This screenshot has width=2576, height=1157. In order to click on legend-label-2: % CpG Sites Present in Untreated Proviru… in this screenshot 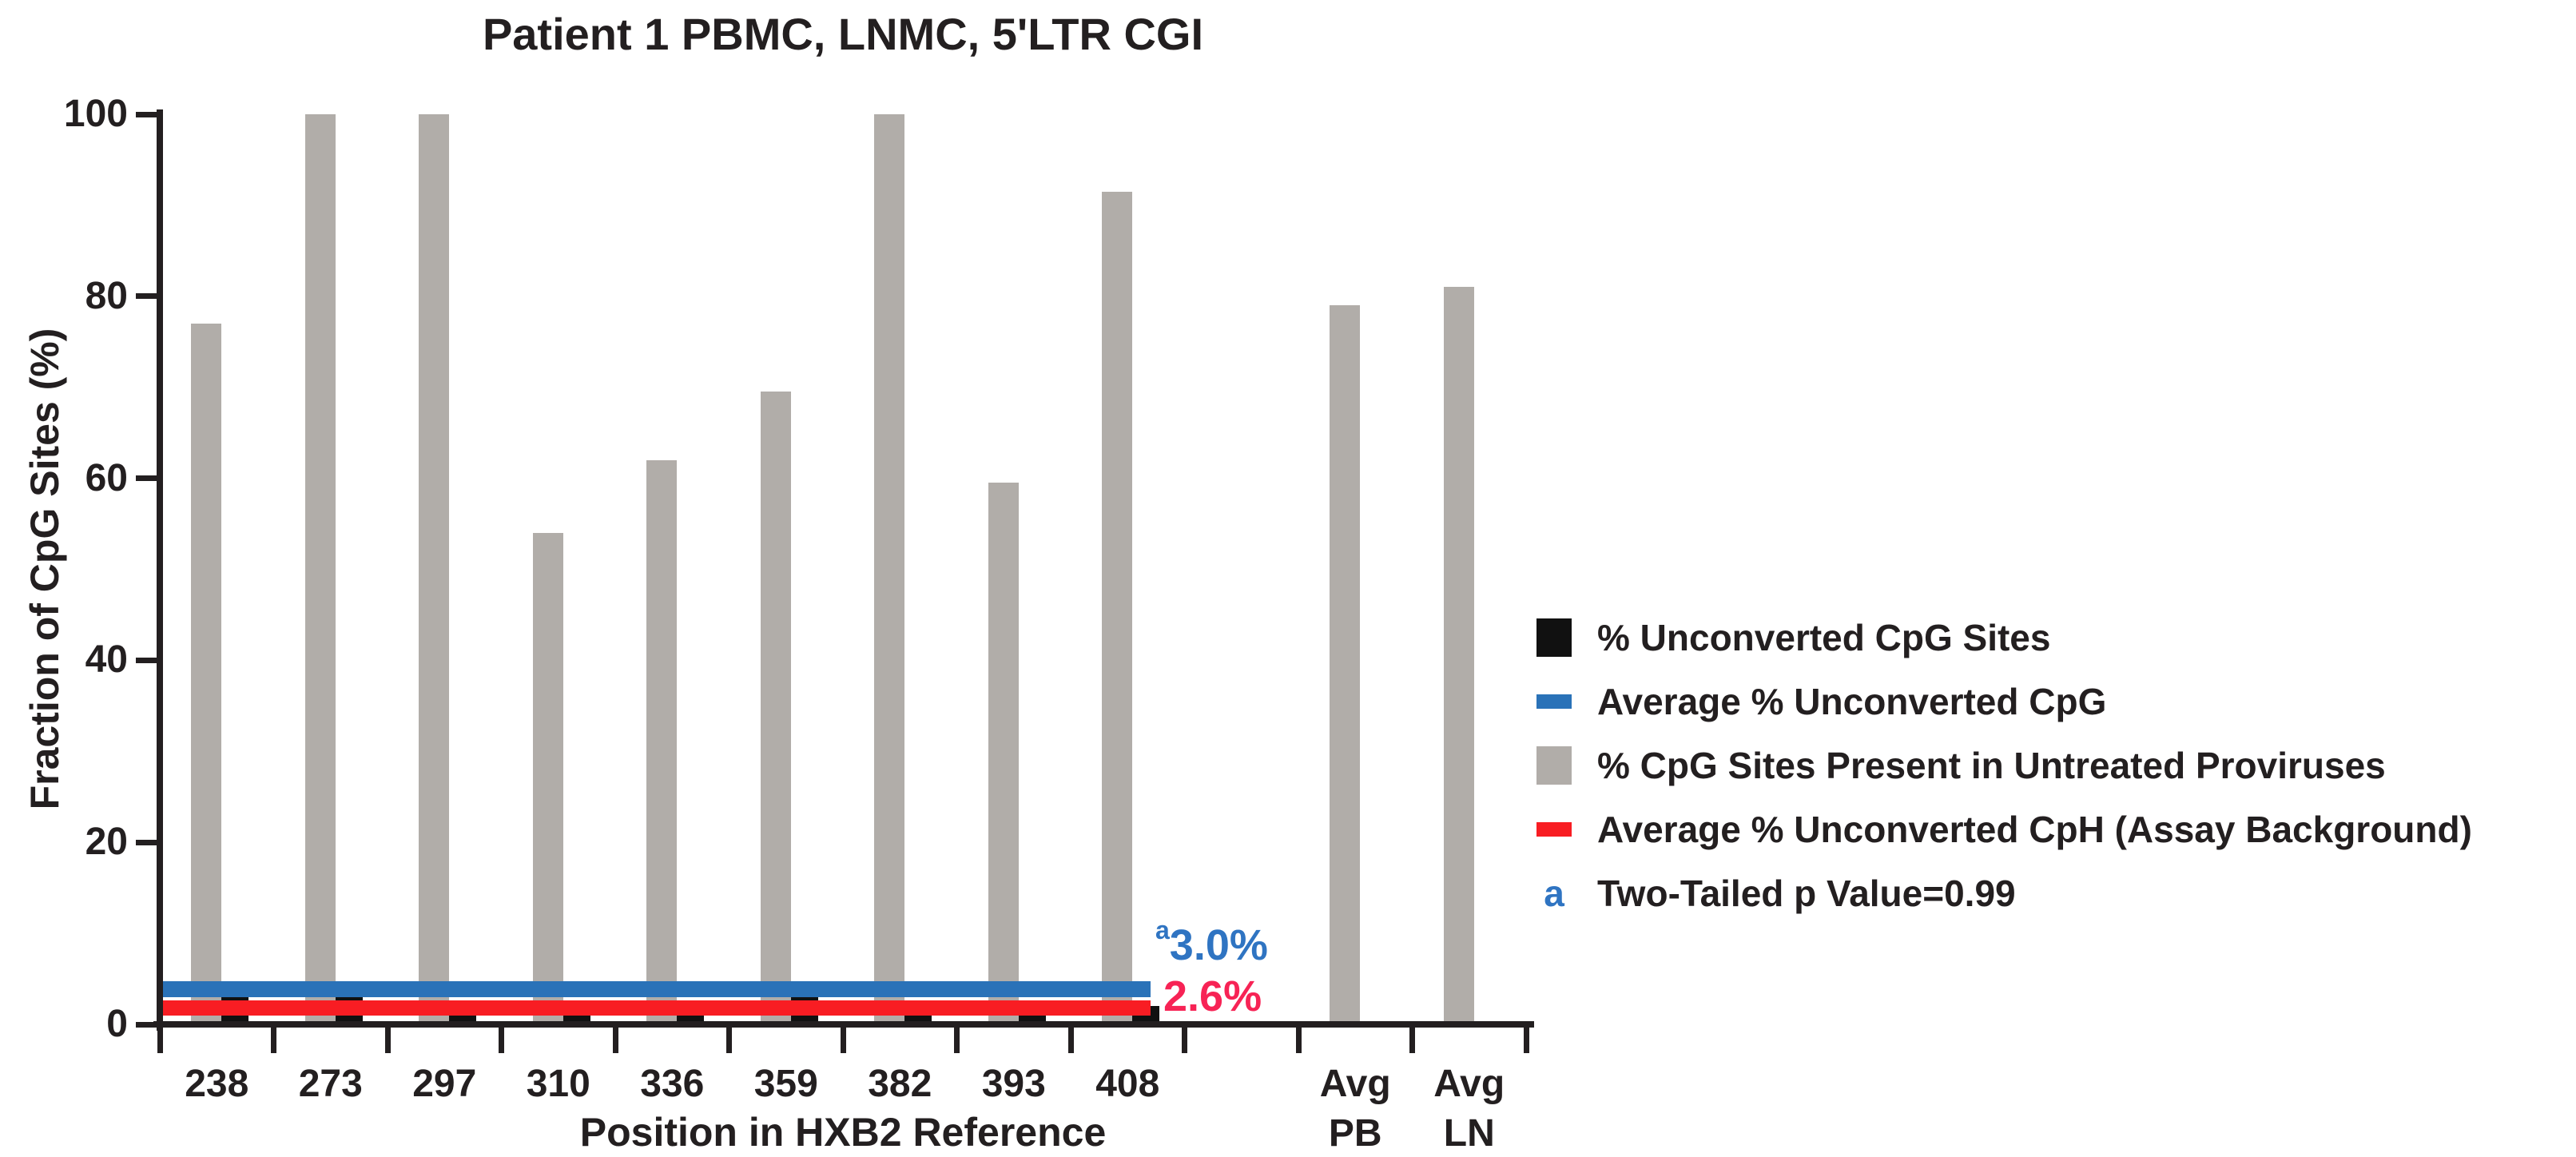, I will do `click(1991, 766)`.